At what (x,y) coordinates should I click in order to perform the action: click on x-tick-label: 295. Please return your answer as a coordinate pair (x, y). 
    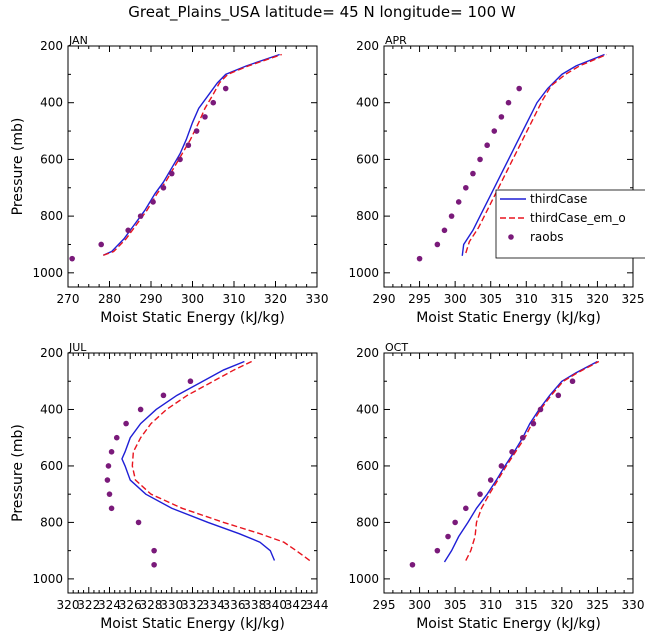
    Looking at the image, I should click on (419, 299).